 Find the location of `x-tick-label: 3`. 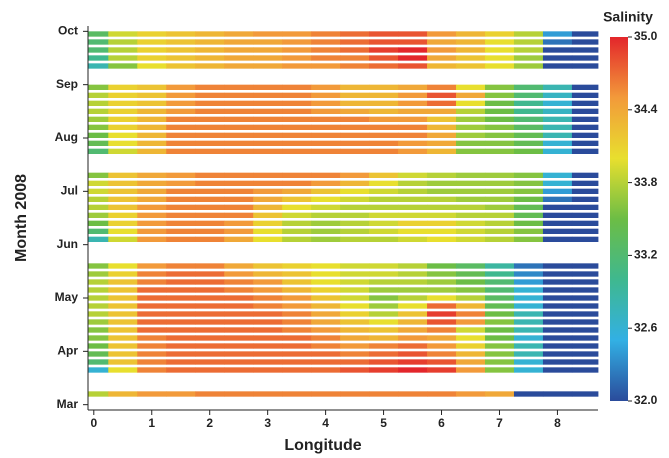

x-tick-label: 3 is located at coordinates (267, 423).